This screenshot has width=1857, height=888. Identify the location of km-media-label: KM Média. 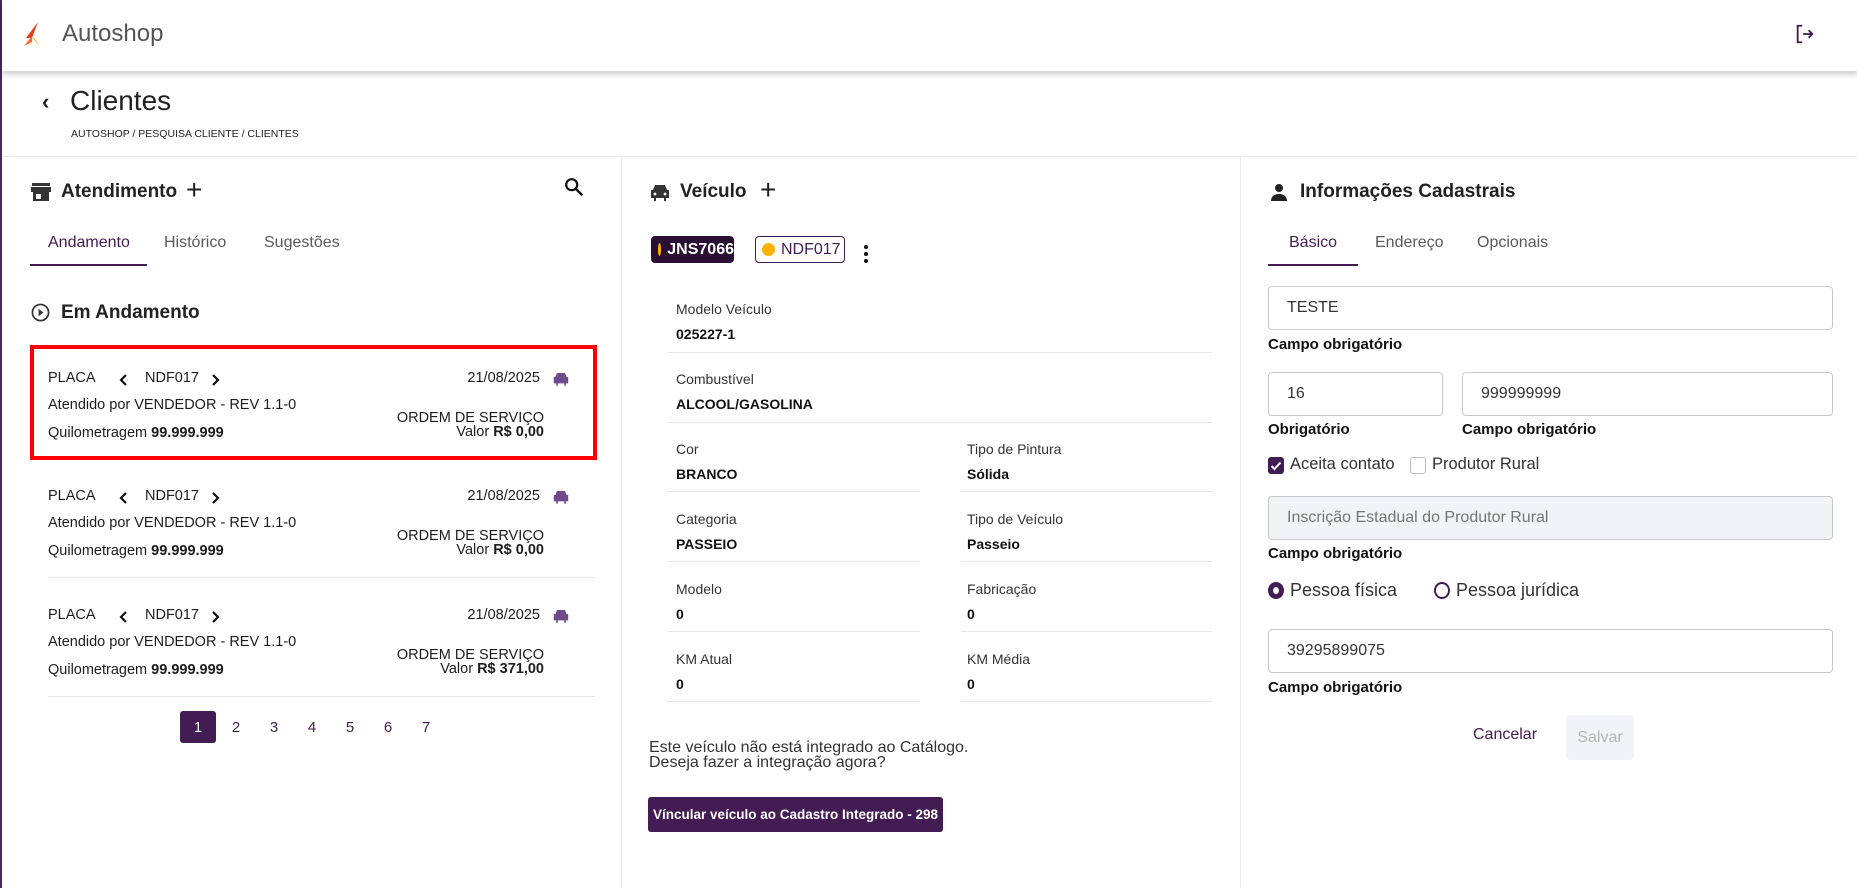
(999, 659).